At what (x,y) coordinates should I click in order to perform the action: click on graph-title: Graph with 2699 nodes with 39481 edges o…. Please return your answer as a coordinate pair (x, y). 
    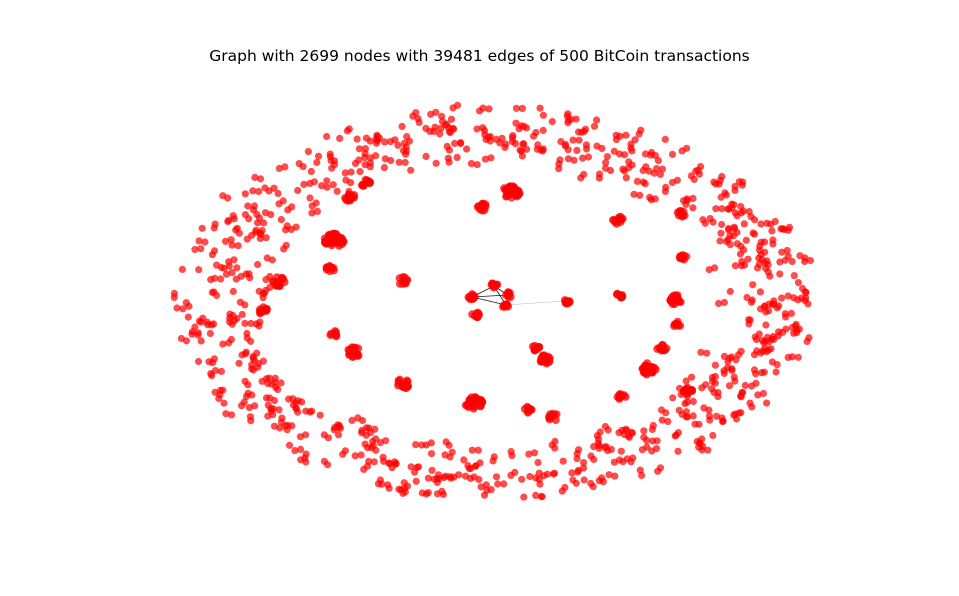
    Looking at the image, I should click on (479, 56).